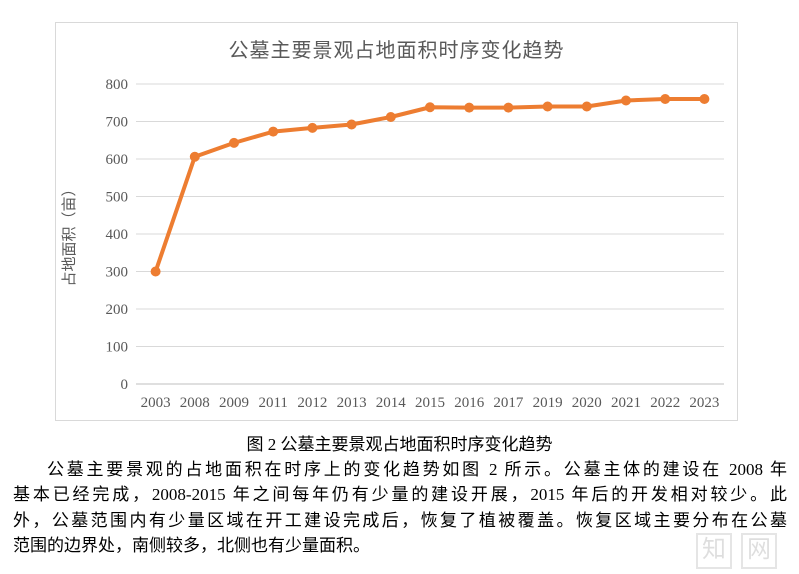  What do you see at coordinates (117, 85) in the screenshot?
I see `y-tick-label: 800` at bounding box center [117, 85].